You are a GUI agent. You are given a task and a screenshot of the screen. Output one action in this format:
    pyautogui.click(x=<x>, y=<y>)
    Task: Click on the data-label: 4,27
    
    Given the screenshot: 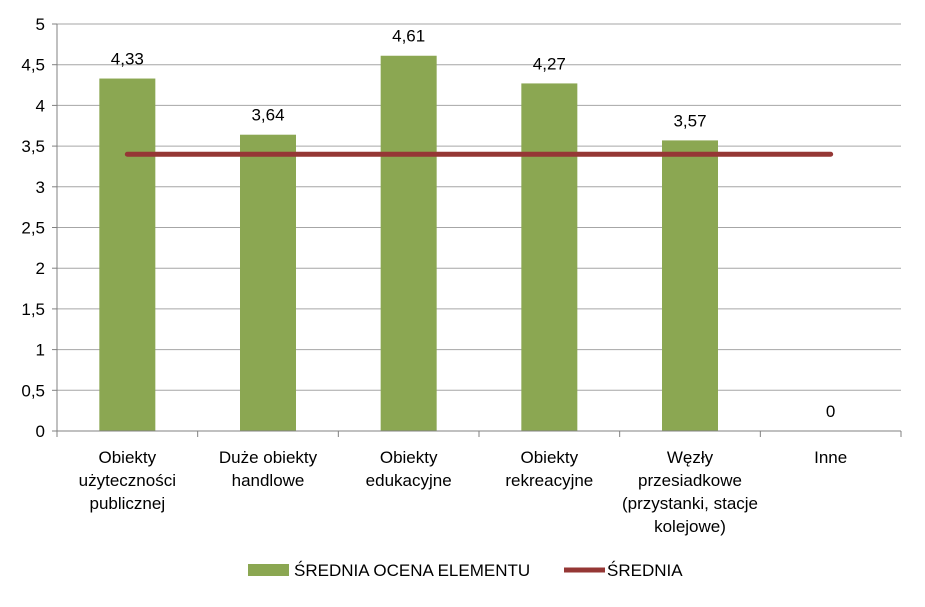 What is the action you would take?
    pyautogui.click(x=549, y=63)
    